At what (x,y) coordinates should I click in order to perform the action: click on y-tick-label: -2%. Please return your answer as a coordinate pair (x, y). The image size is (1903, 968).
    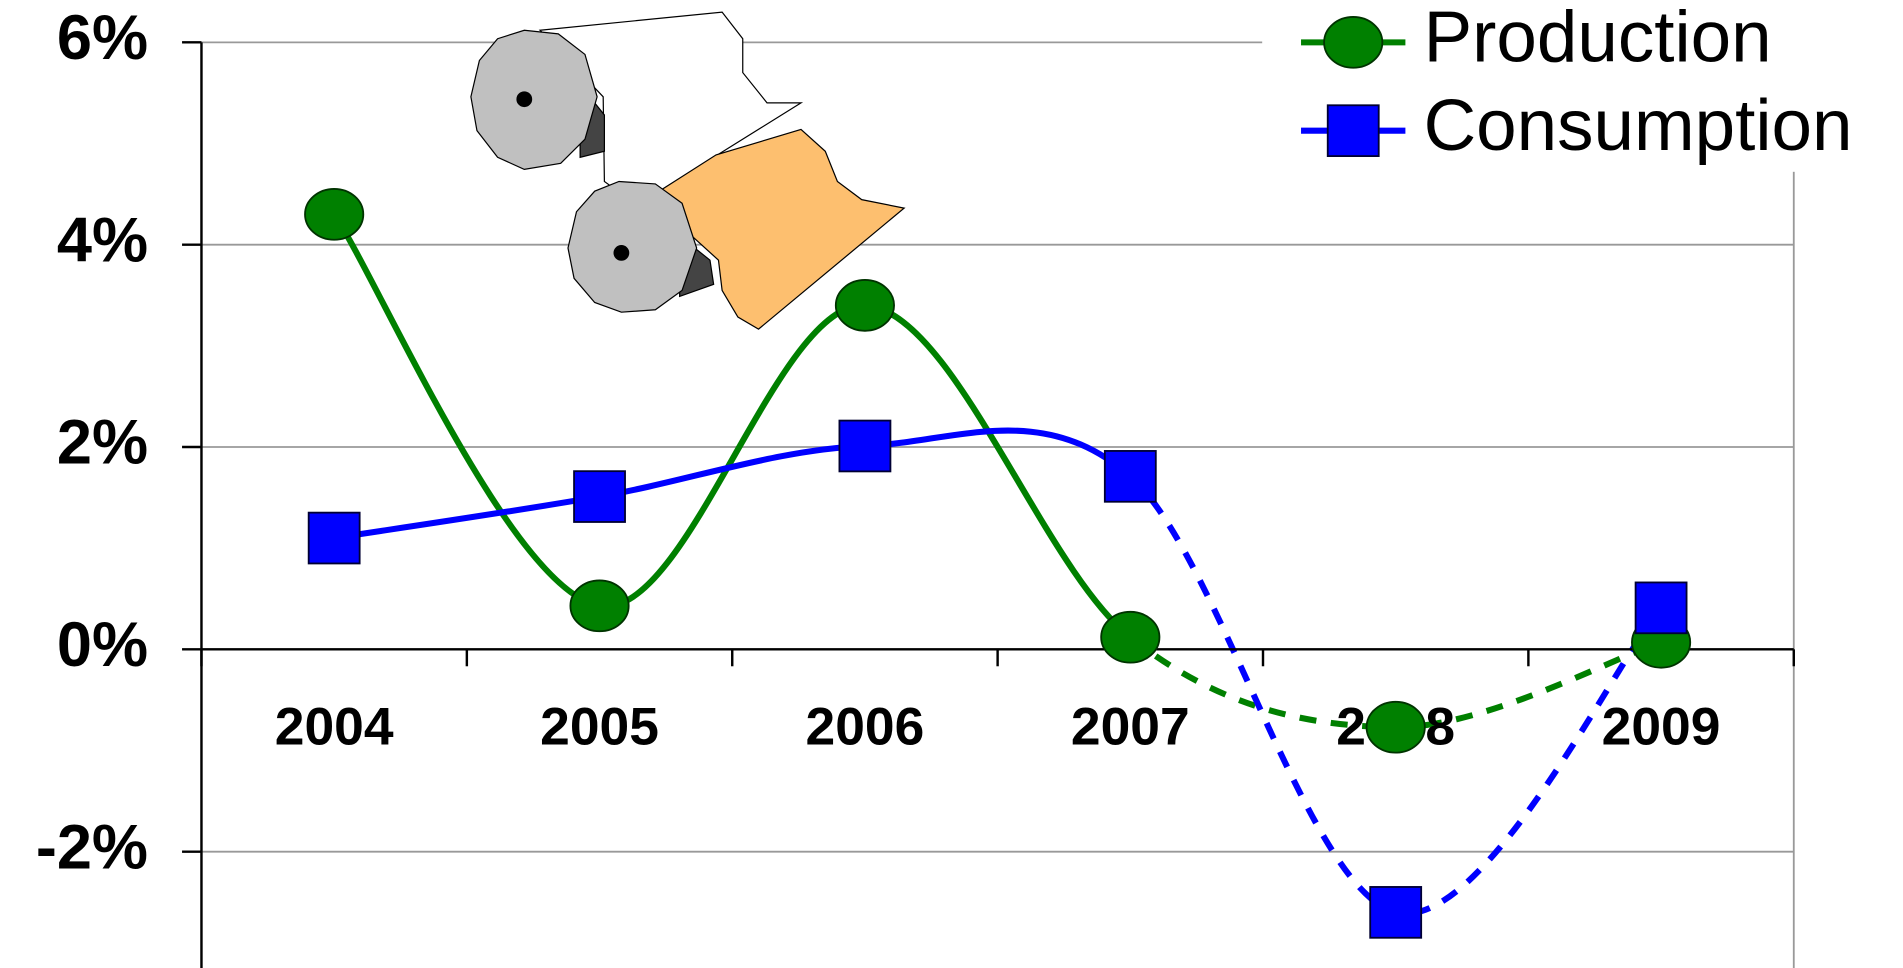
    Looking at the image, I should click on (92, 847).